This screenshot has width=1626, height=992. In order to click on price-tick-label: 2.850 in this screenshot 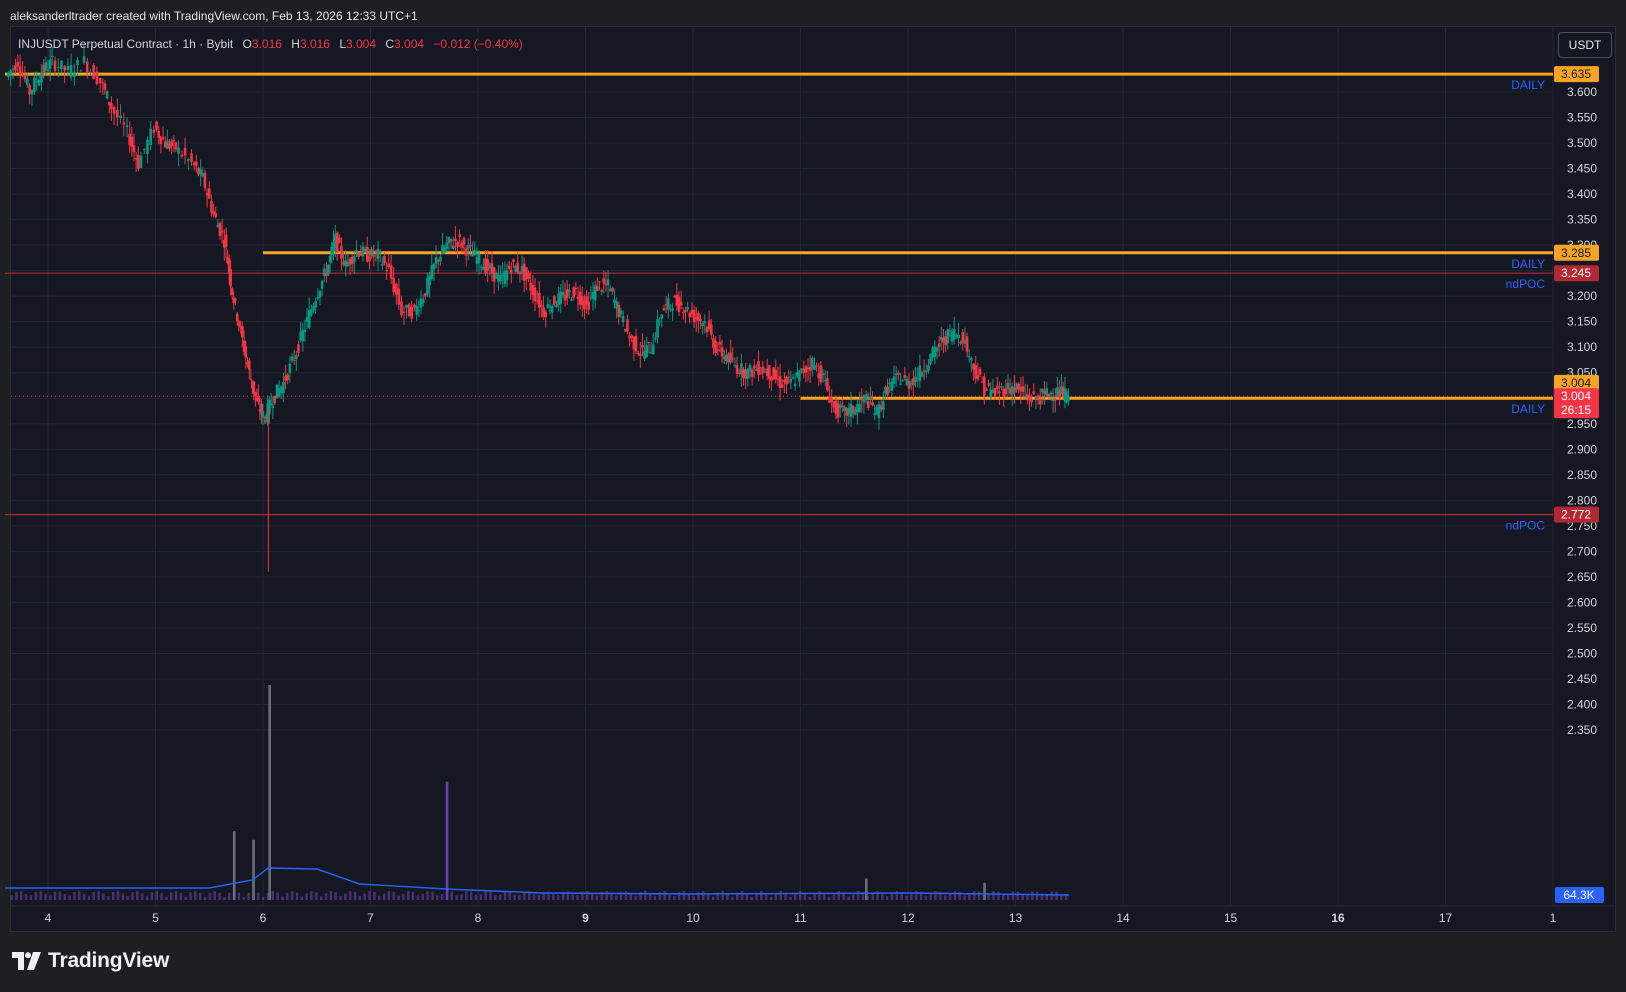, I will do `click(1582, 475)`.